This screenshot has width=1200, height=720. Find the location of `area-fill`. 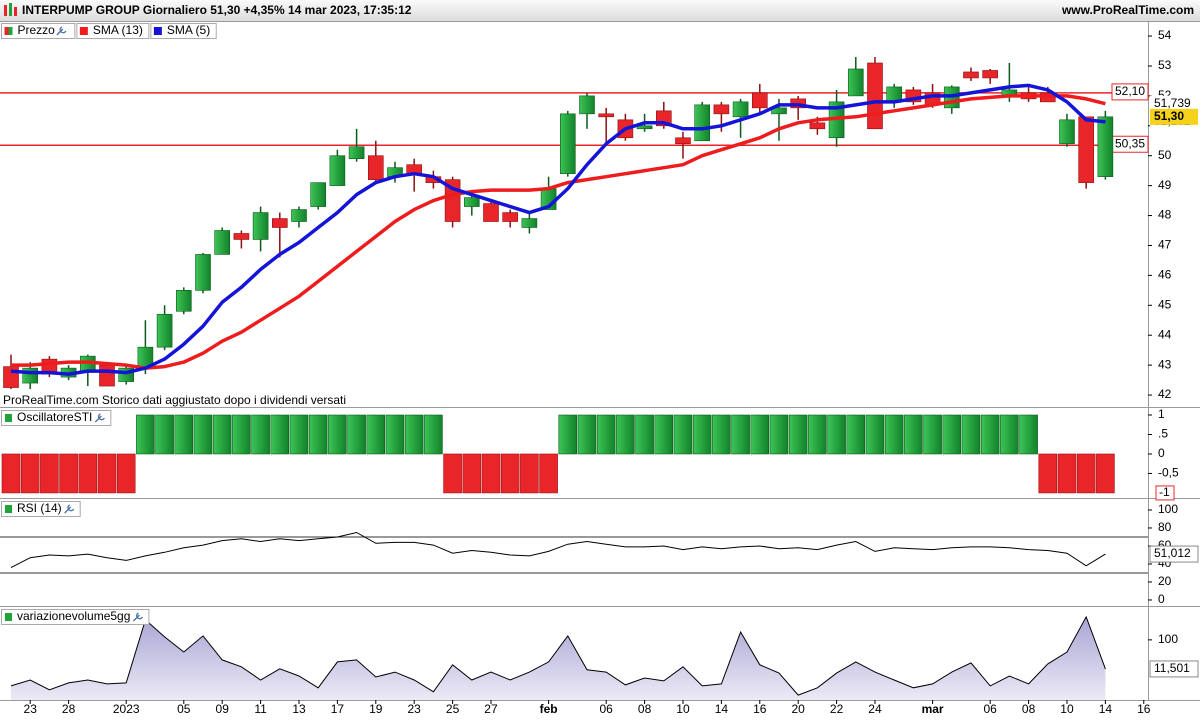

area-fill is located at coordinates (558, 658).